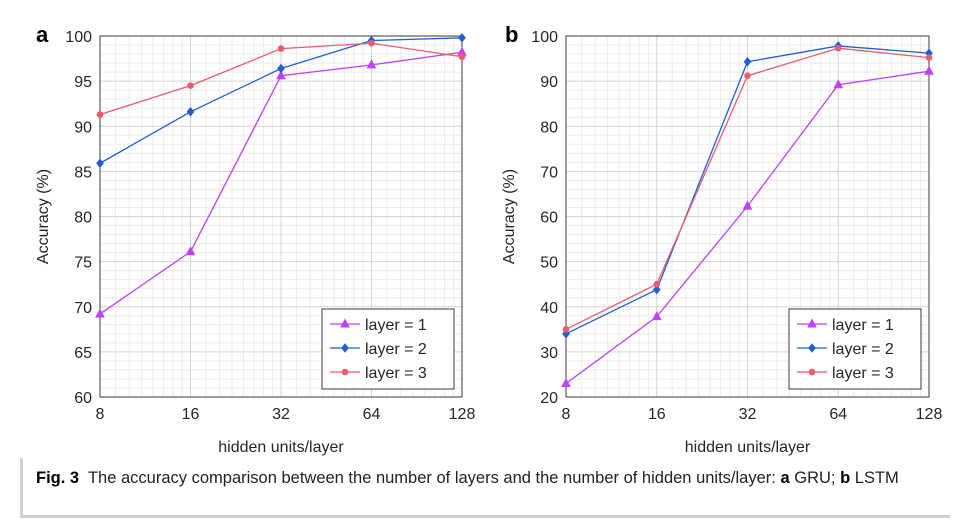 This screenshot has height=522, width=956. What do you see at coordinates (549, 308) in the screenshot?
I see `y-tick-label: 40` at bounding box center [549, 308].